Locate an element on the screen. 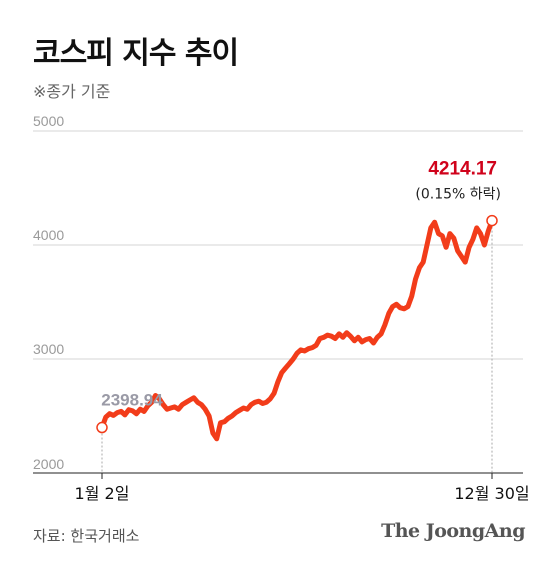  y-tick-label: 2000 is located at coordinates (48, 464).